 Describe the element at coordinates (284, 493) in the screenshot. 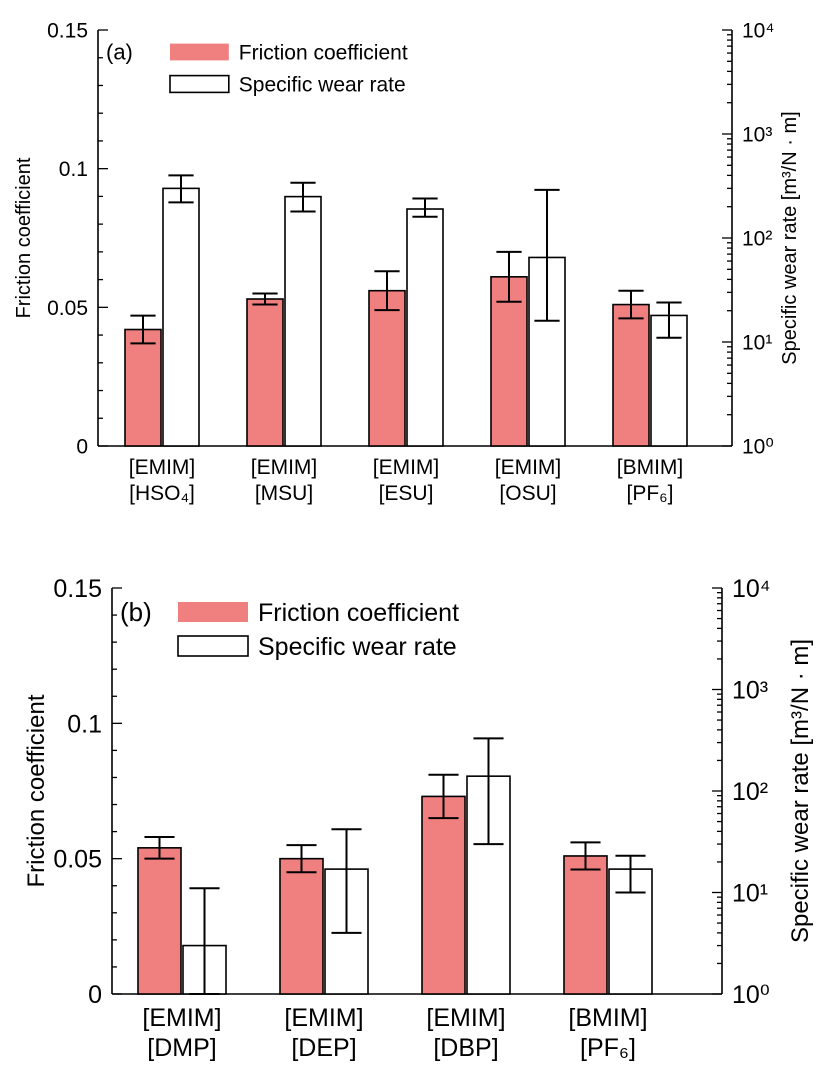

I see `category-label-anion: [MSU]` at that location.